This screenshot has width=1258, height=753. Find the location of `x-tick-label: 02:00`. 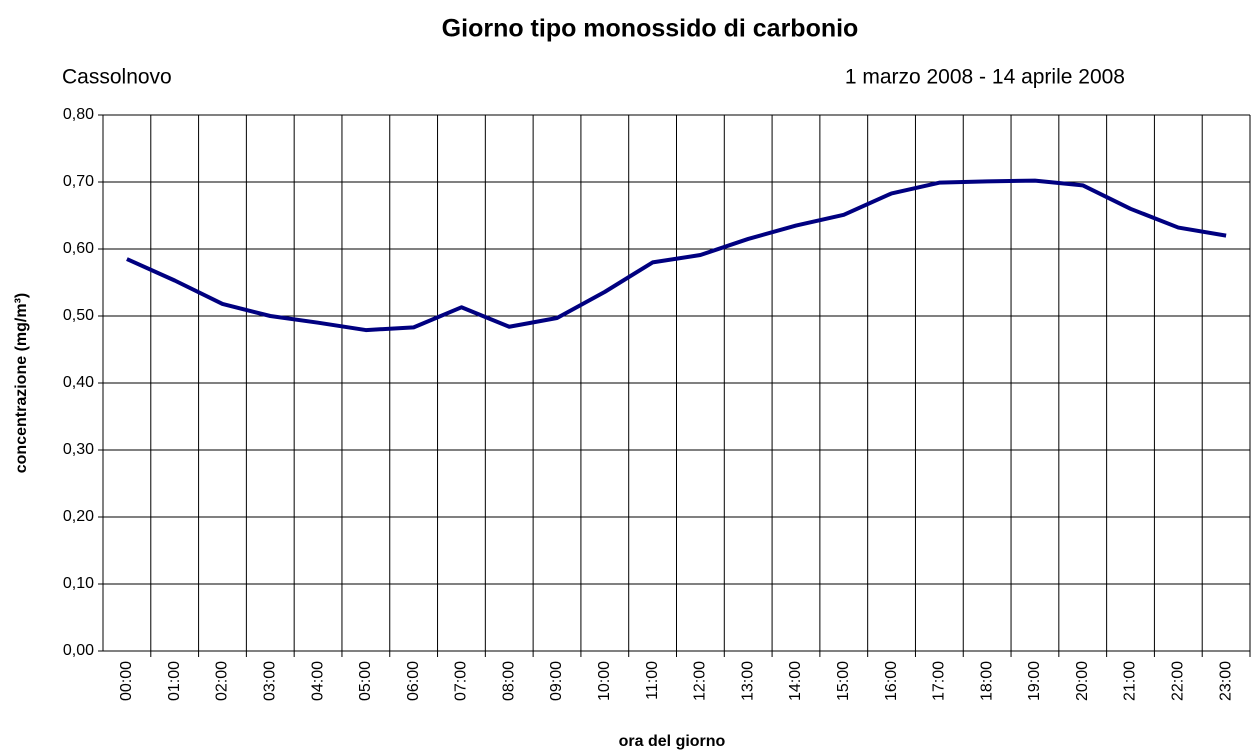

x-tick-label: 02:00 is located at coordinates (222, 681).